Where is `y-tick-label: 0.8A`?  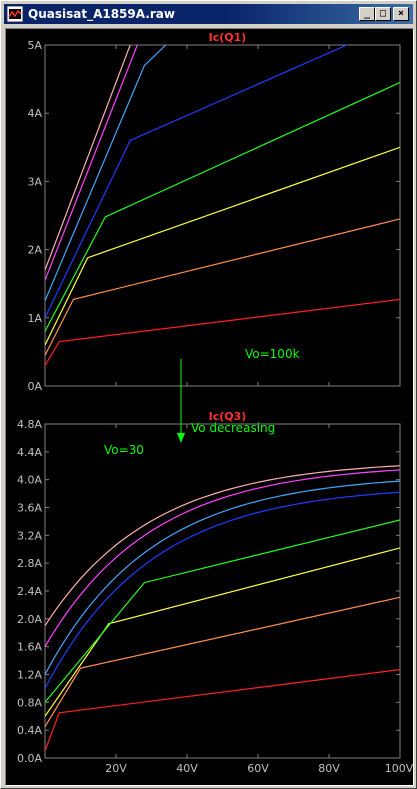
y-tick-label: 0.8A is located at coordinates (29, 702).